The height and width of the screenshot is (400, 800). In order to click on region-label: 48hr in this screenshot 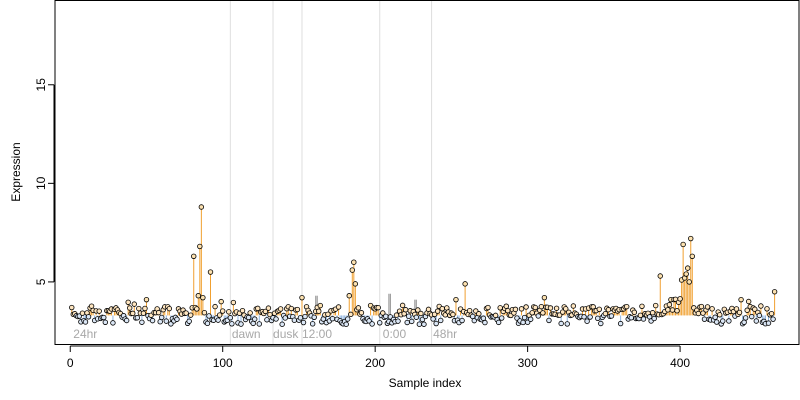, I will do `click(445, 334)`.